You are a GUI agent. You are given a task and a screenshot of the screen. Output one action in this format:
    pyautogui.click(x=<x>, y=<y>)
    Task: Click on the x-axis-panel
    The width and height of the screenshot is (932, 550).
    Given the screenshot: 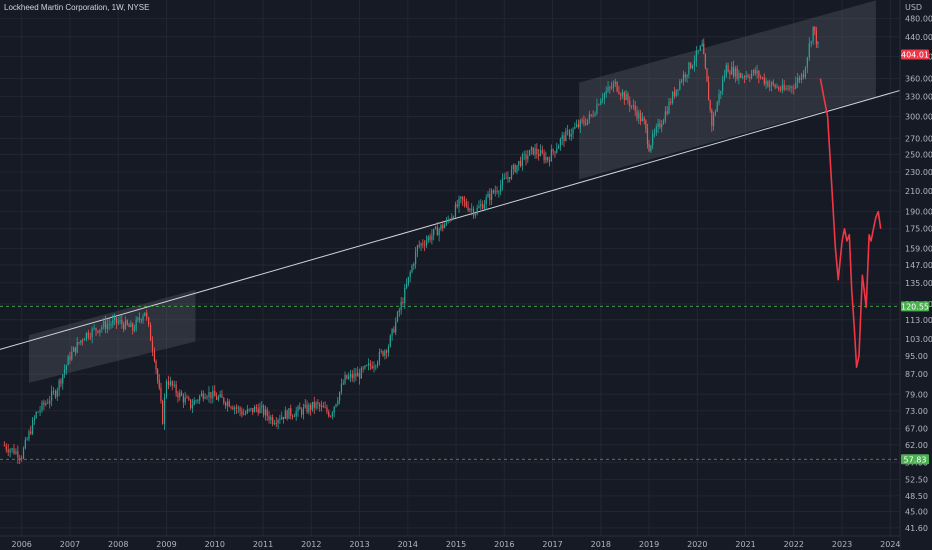 What is the action you would take?
    pyautogui.click(x=450, y=543)
    